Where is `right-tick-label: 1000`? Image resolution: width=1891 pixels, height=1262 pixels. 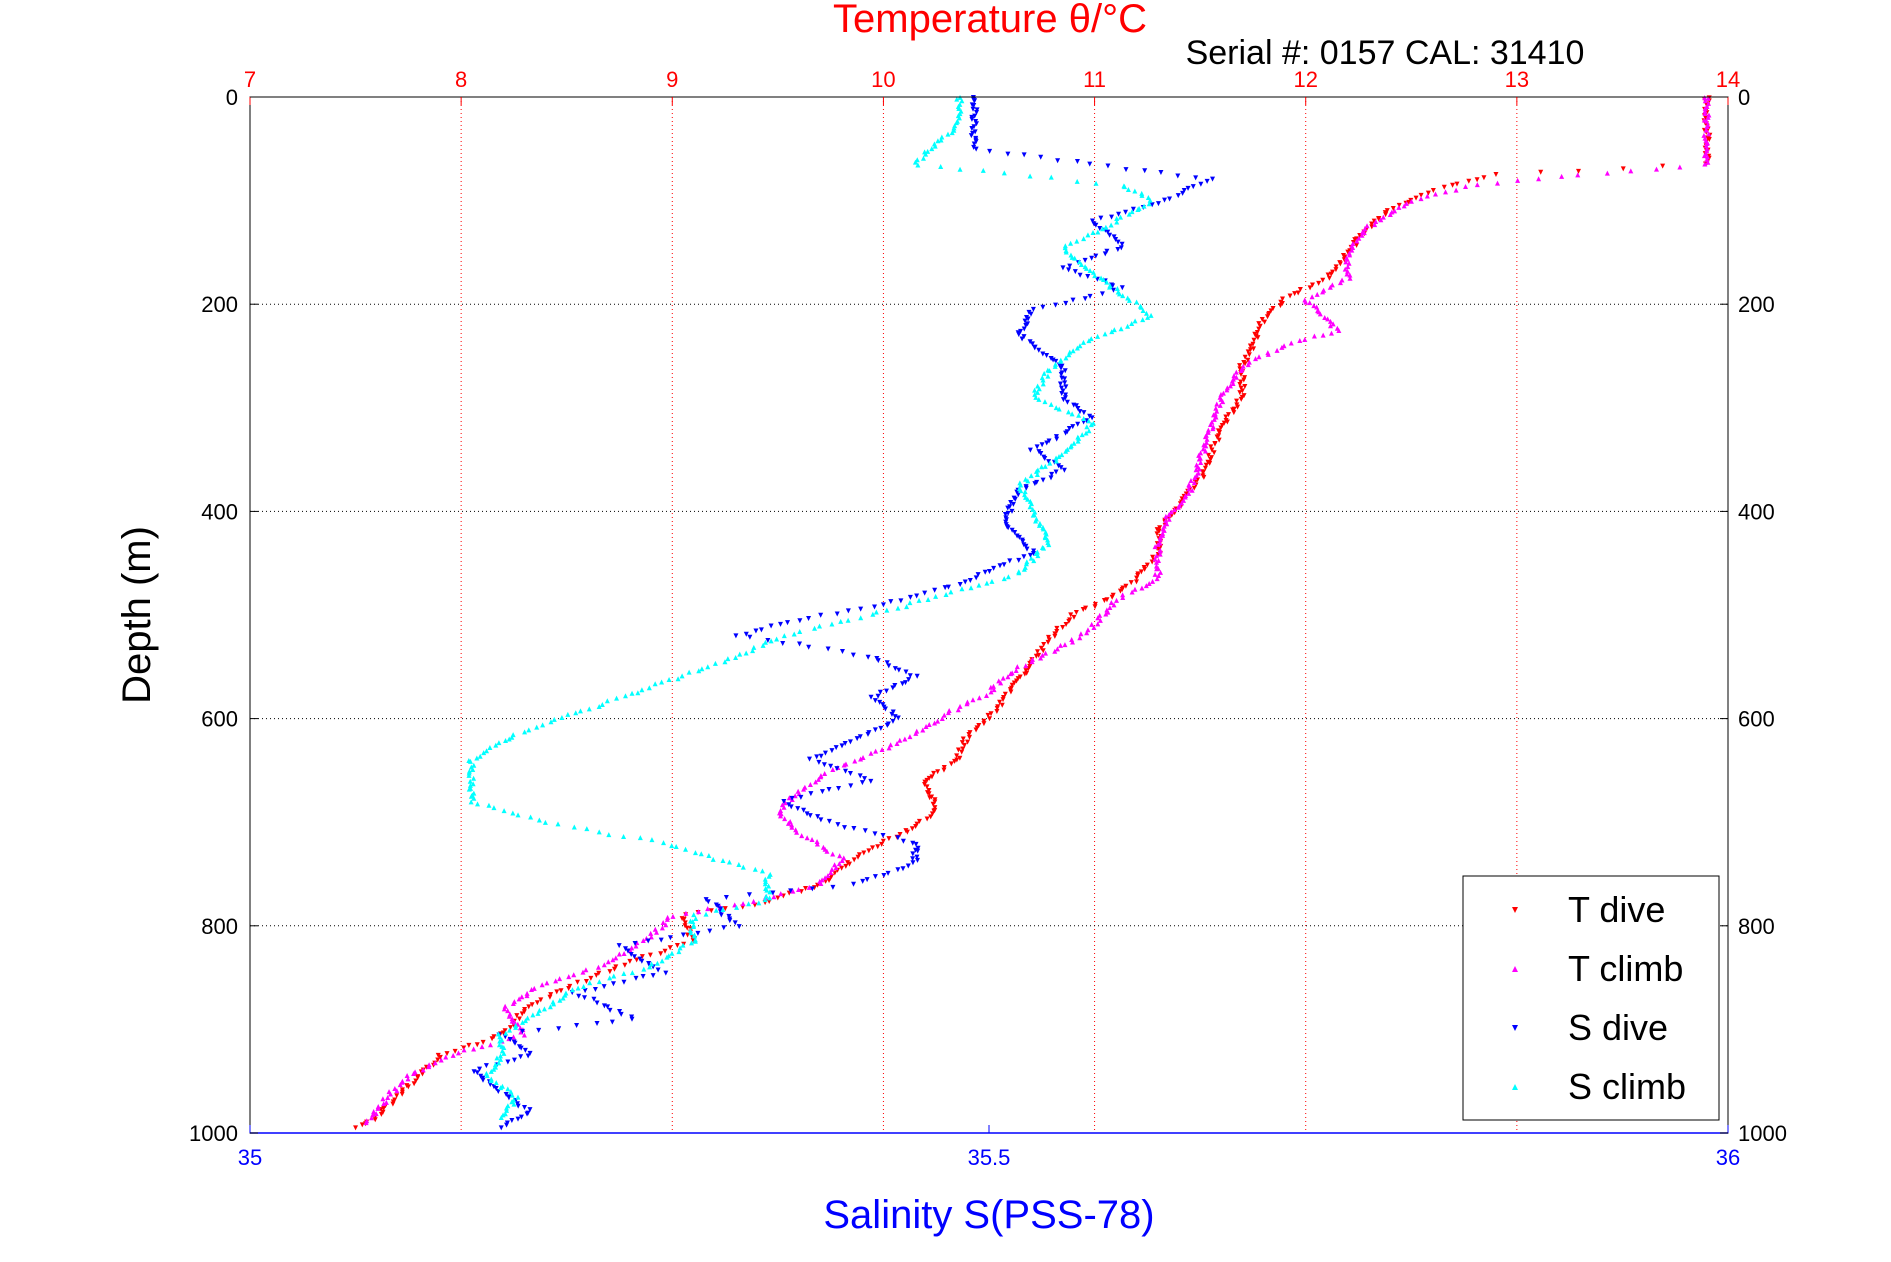
right-tick-label: 1000 is located at coordinates (1762, 1133).